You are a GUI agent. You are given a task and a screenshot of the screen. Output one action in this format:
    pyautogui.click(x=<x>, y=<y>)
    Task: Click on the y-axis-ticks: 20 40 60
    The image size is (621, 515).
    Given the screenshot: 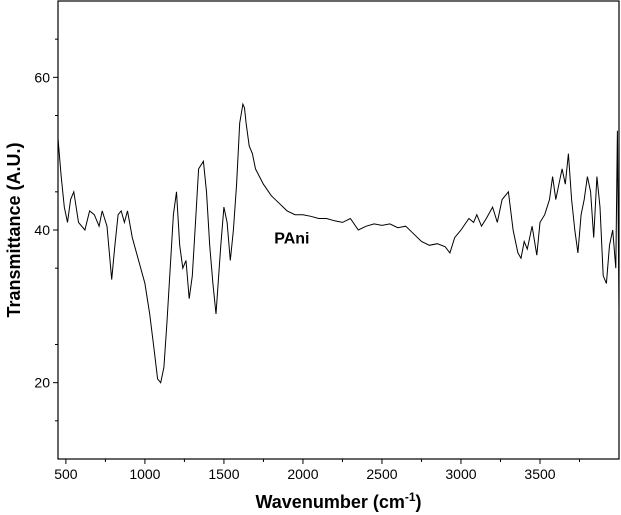 What is the action you would take?
    pyautogui.click(x=46, y=230)
    